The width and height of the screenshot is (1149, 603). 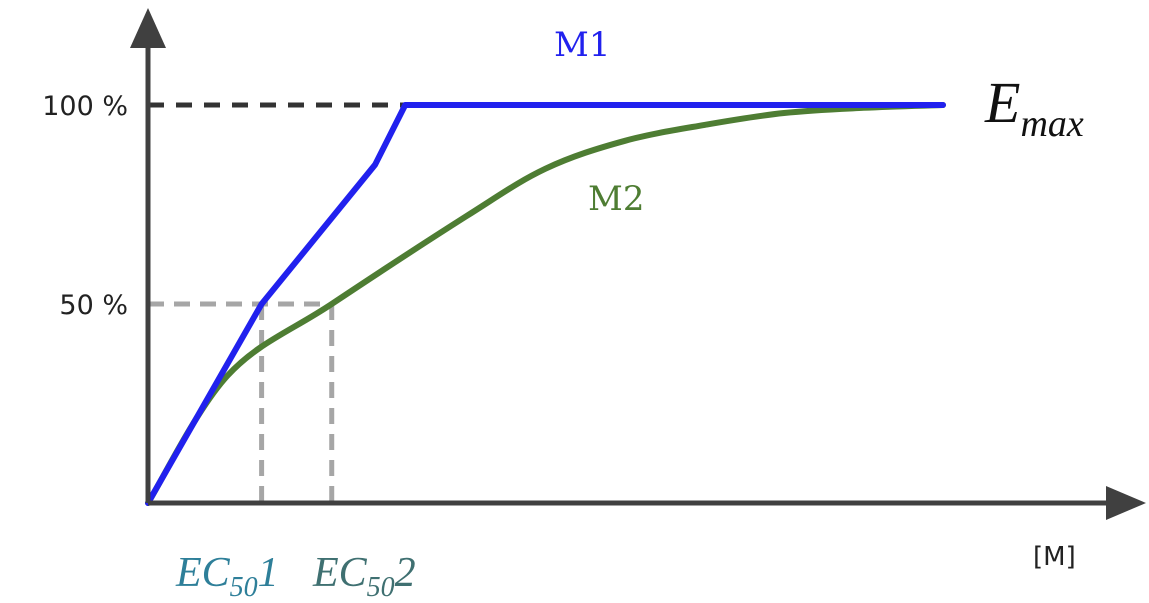 I want to click on ec50-1-label: EC501, so click(x=227, y=576).